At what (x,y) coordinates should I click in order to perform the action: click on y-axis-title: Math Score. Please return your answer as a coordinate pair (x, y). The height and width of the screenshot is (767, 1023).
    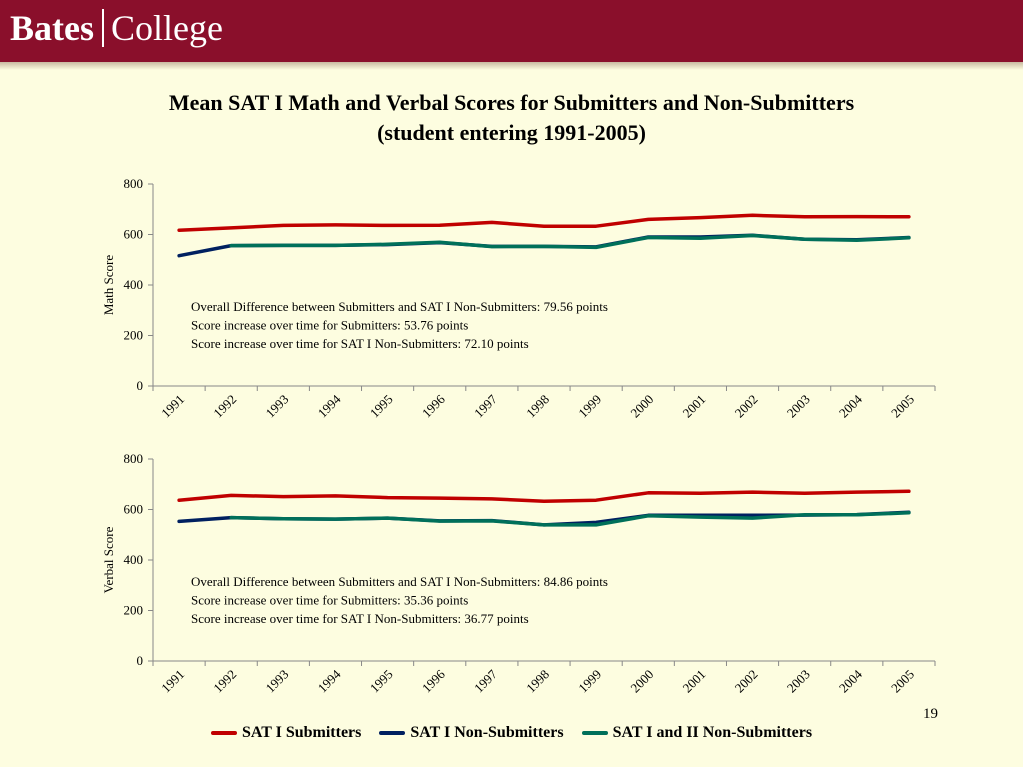
    Looking at the image, I should click on (108, 285).